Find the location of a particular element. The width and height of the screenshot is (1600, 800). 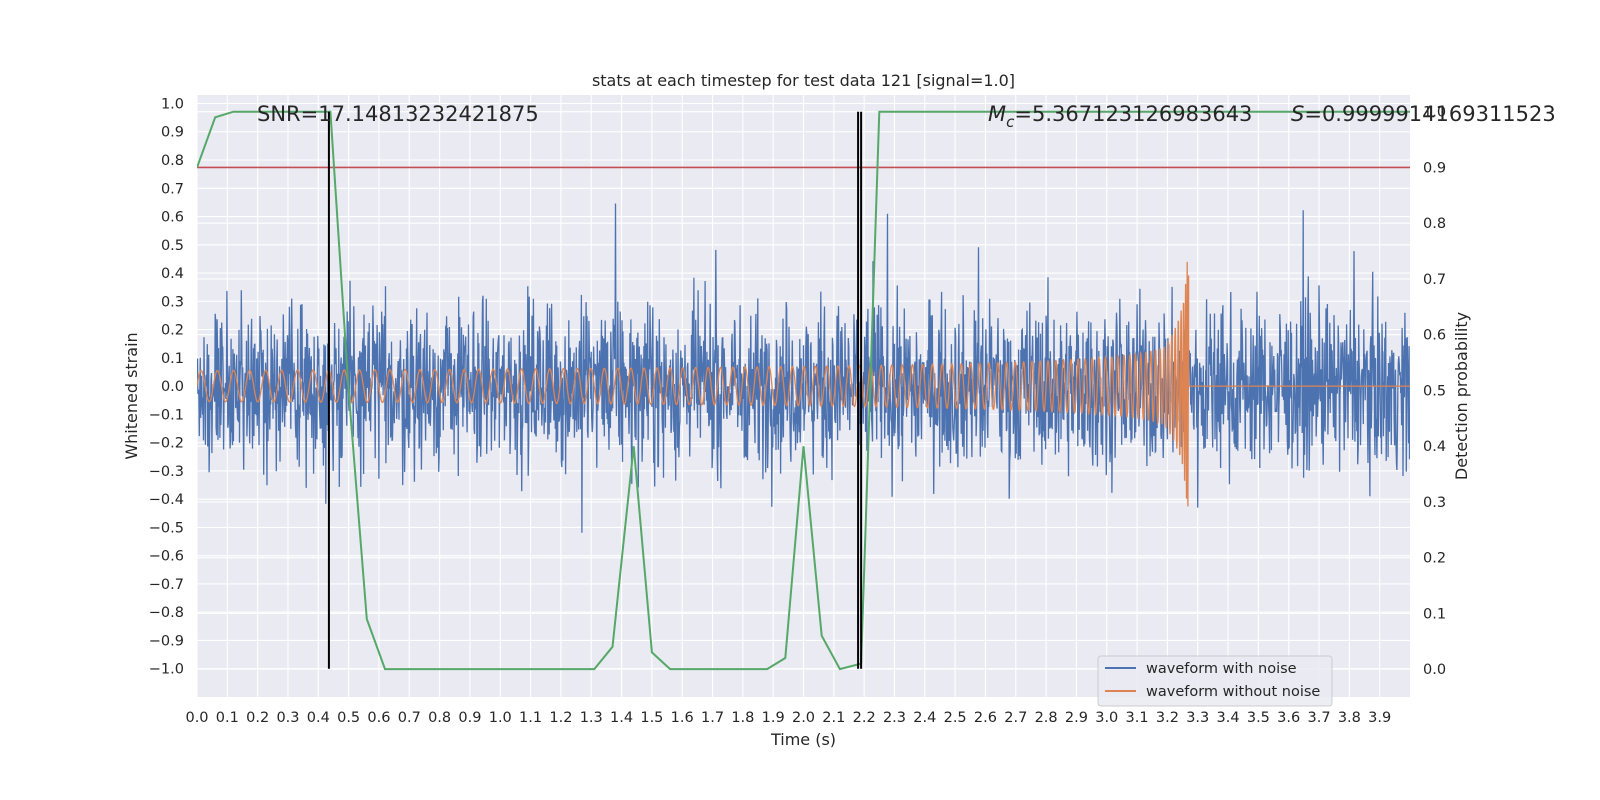

x-tick-label: 0.0 is located at coordinates (196, 718).